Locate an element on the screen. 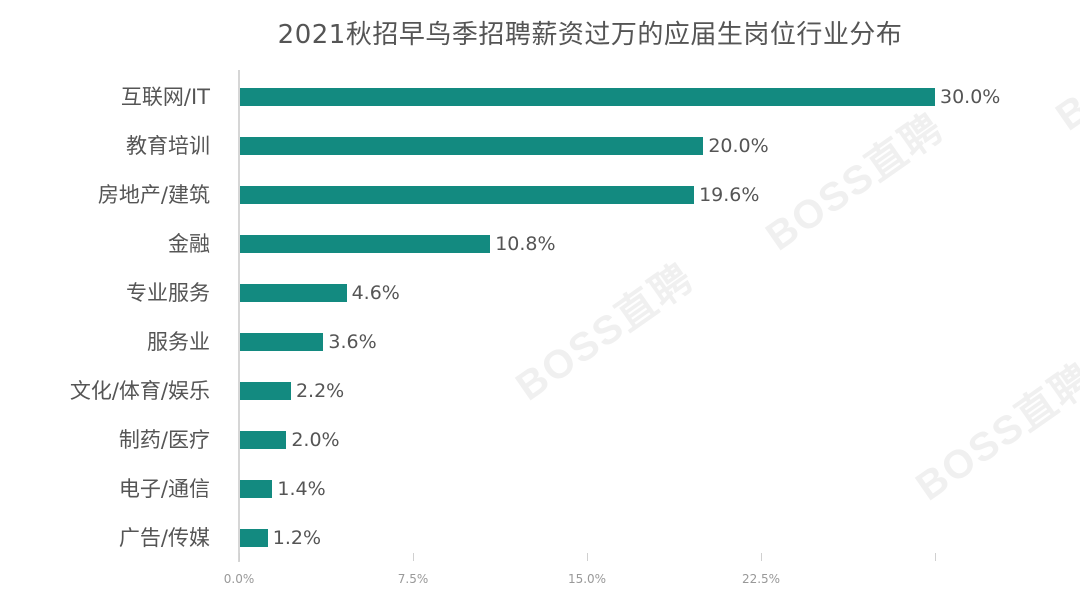  value-label: 30.0% is located at coordinates (970, 97).